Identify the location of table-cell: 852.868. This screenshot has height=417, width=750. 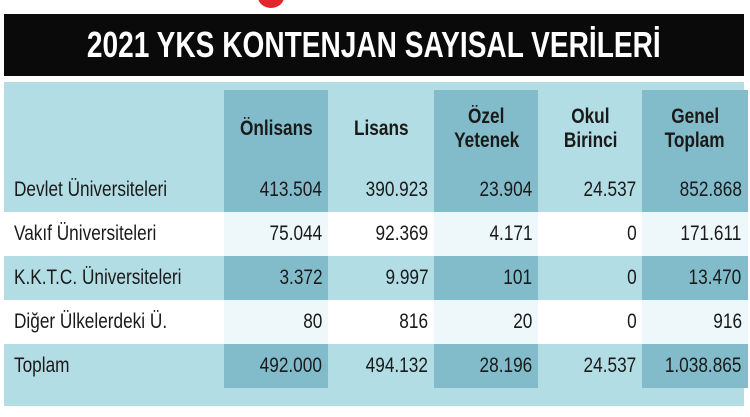
(695, 190).